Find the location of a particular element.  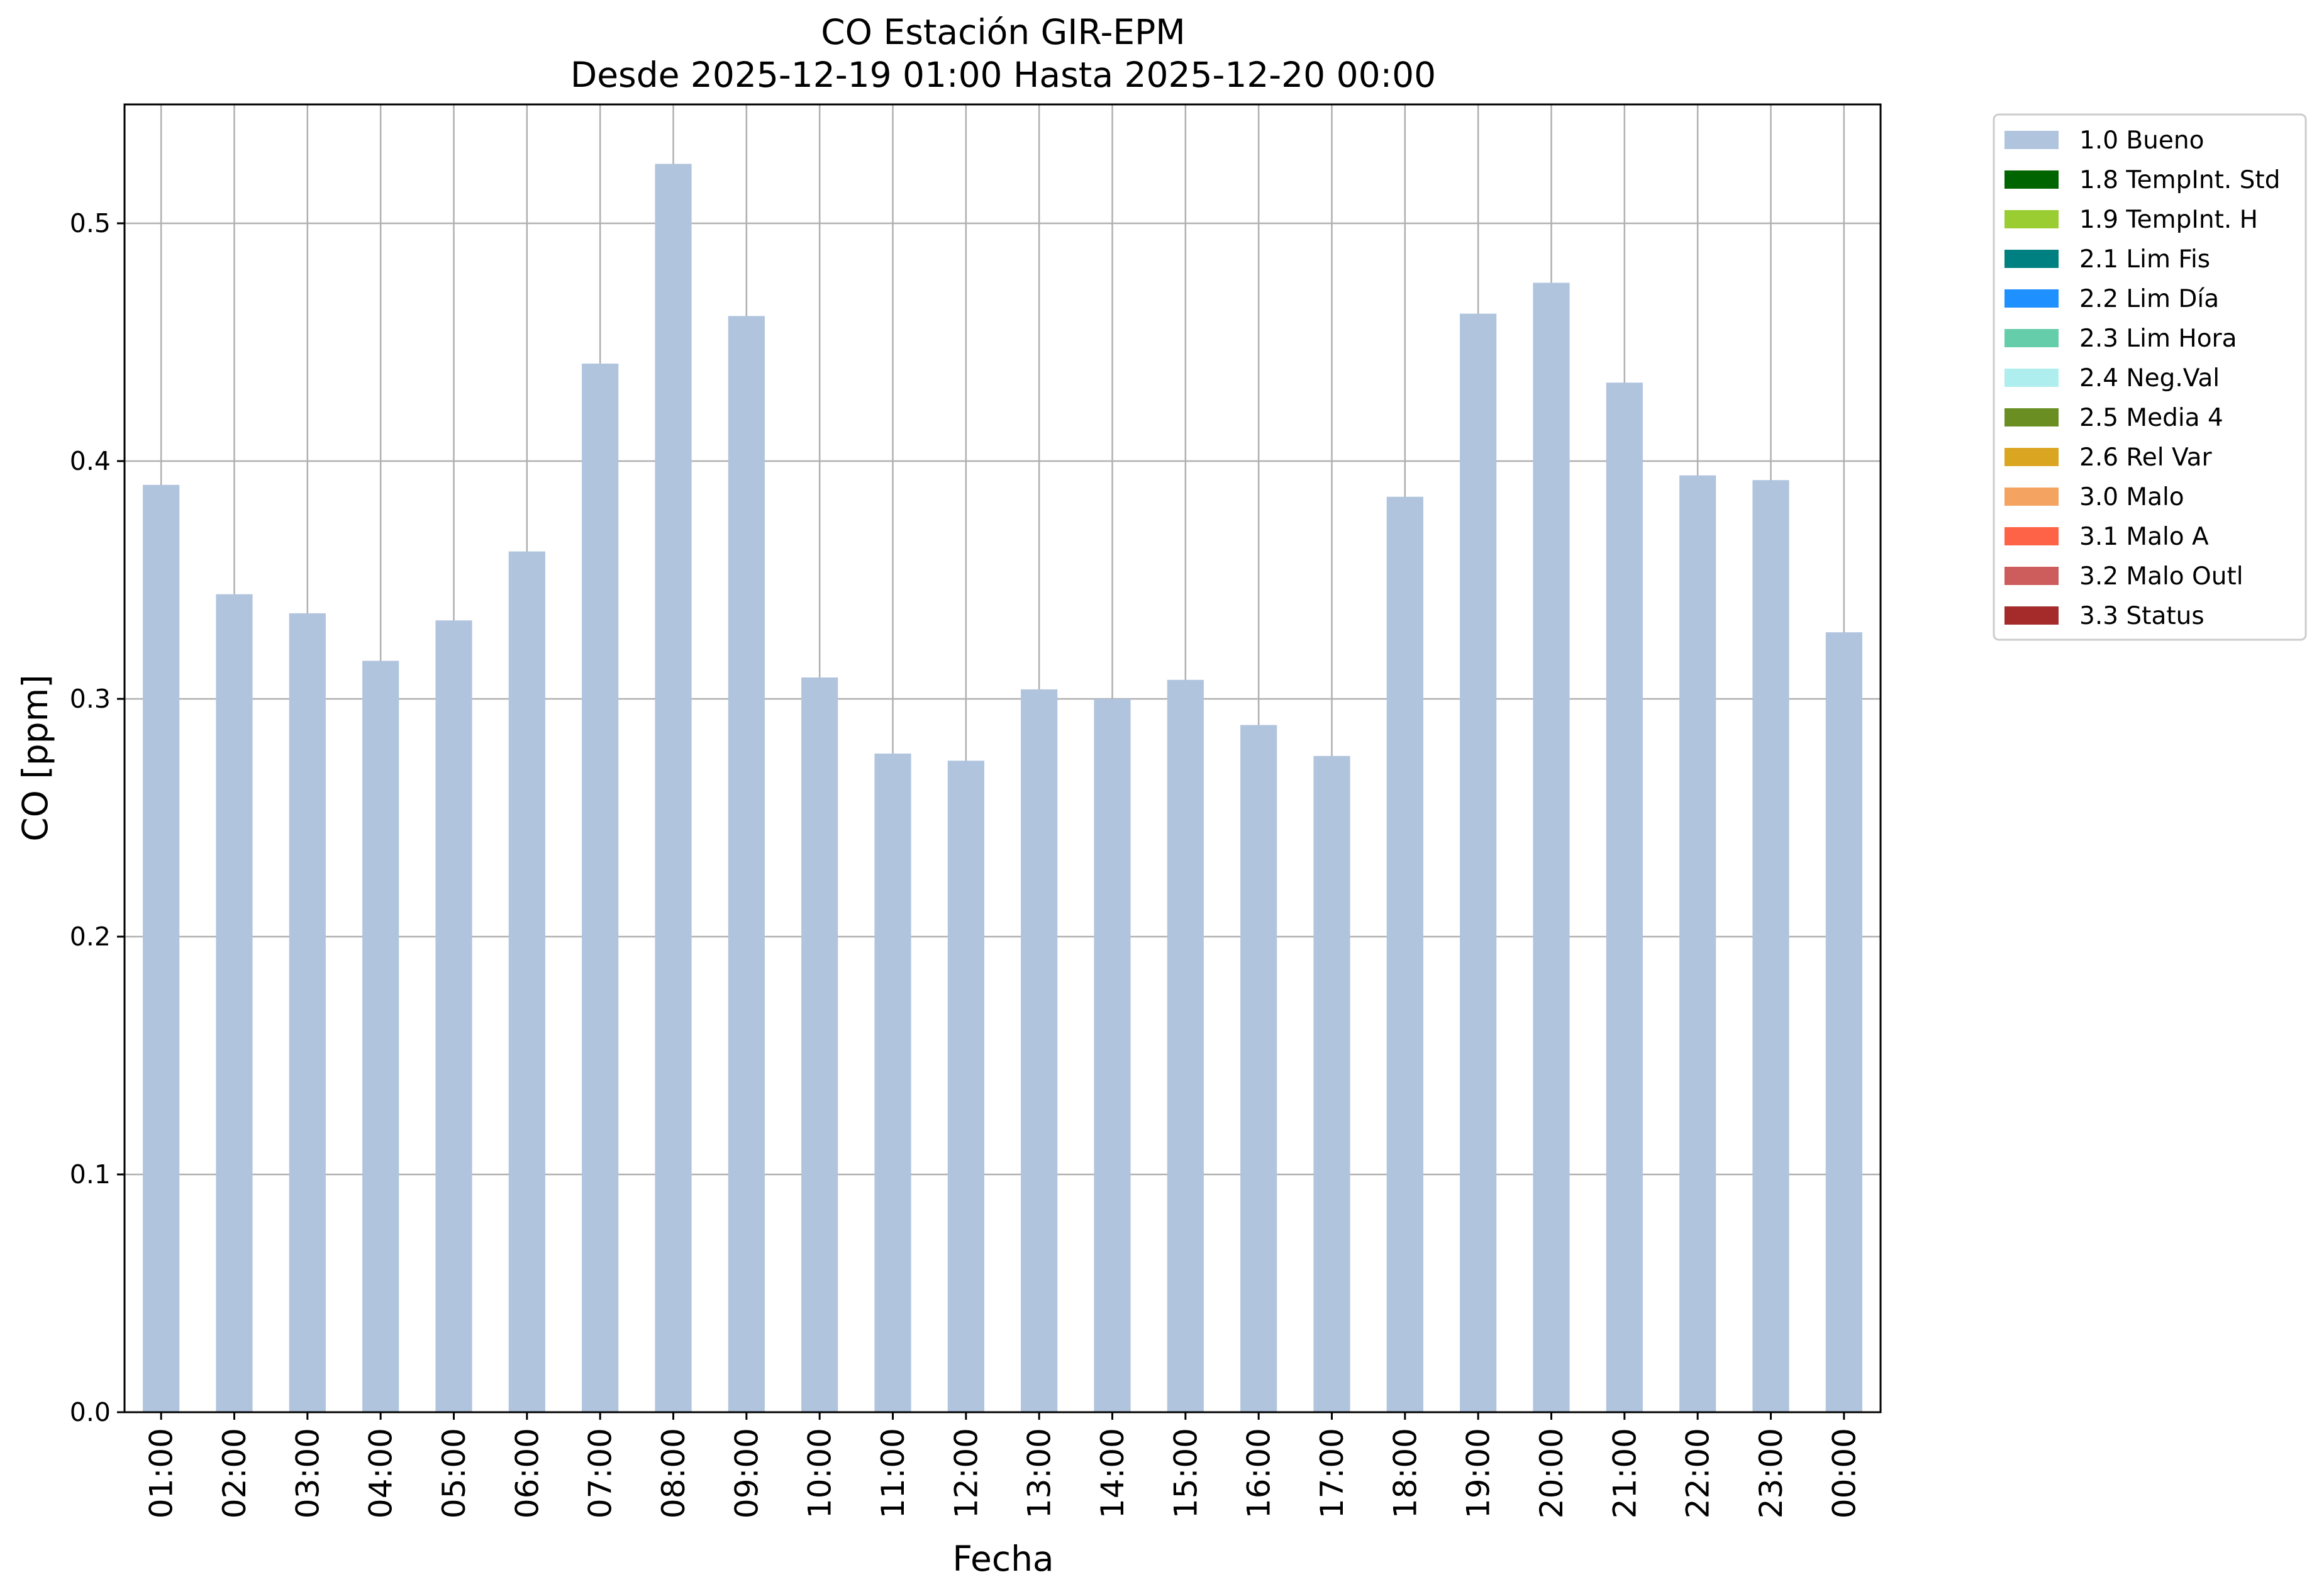

bar-16:00 is located at coordinates (1258, 1068).